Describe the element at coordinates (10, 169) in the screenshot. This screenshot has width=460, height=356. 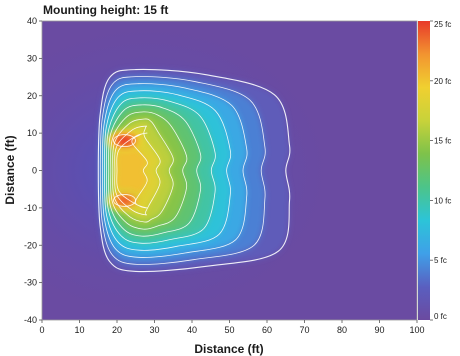
I see `y-axis-label: Distance (ft)` at that location.